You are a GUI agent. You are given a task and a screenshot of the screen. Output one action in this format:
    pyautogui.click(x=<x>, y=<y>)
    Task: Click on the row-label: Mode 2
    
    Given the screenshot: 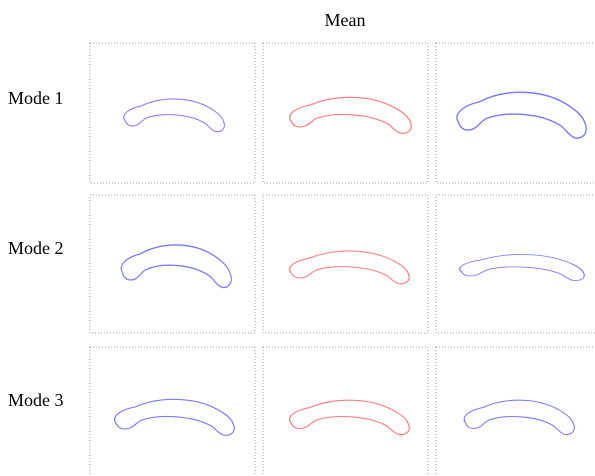 What is the action you would take?
    pyautogui.click(x=36, y=248)
    